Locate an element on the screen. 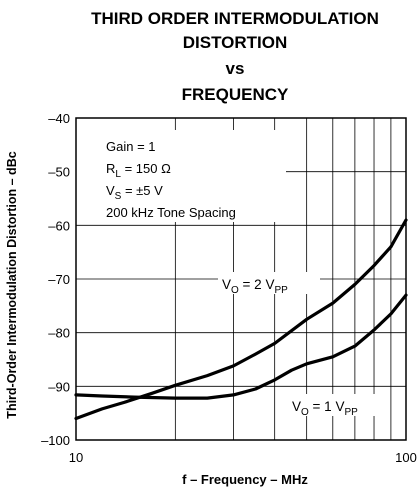 The image size is (420, 498). series-label-1vpp: VO = 1 VPP is located at coordinates (338, 406).